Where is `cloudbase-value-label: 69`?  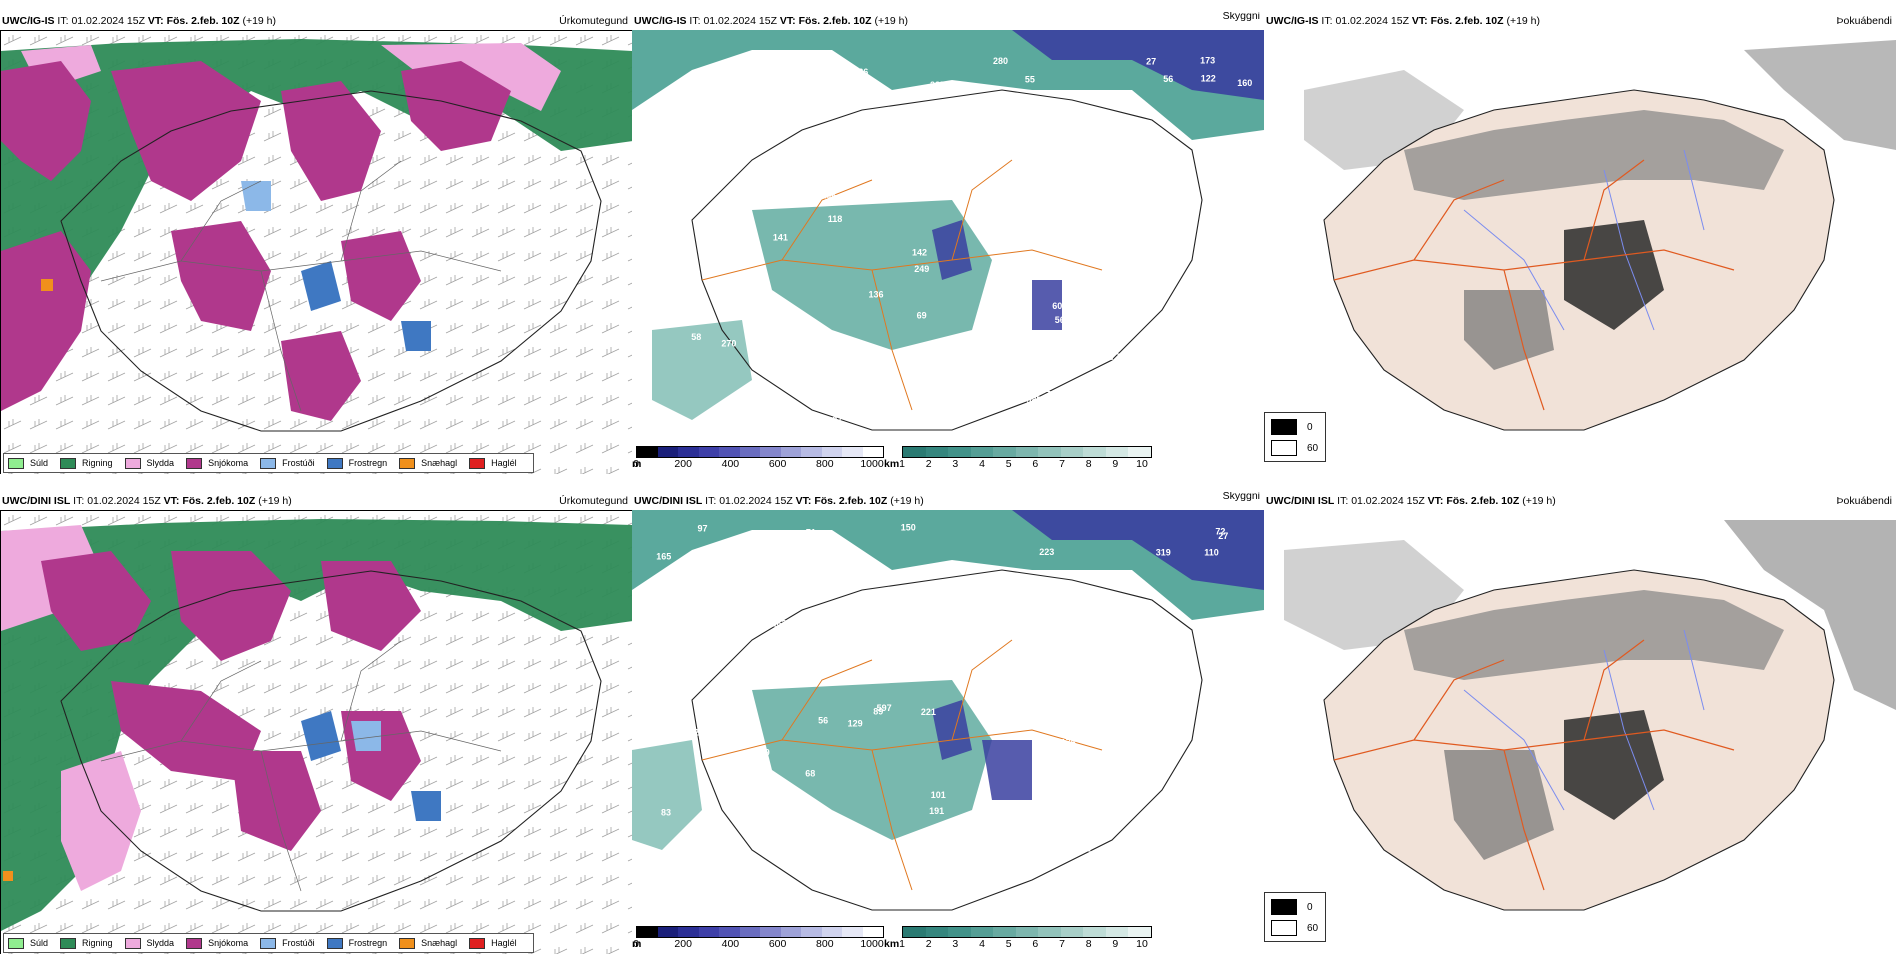 cloudbase-value-label: 69 is located at coordinates (922, 316).